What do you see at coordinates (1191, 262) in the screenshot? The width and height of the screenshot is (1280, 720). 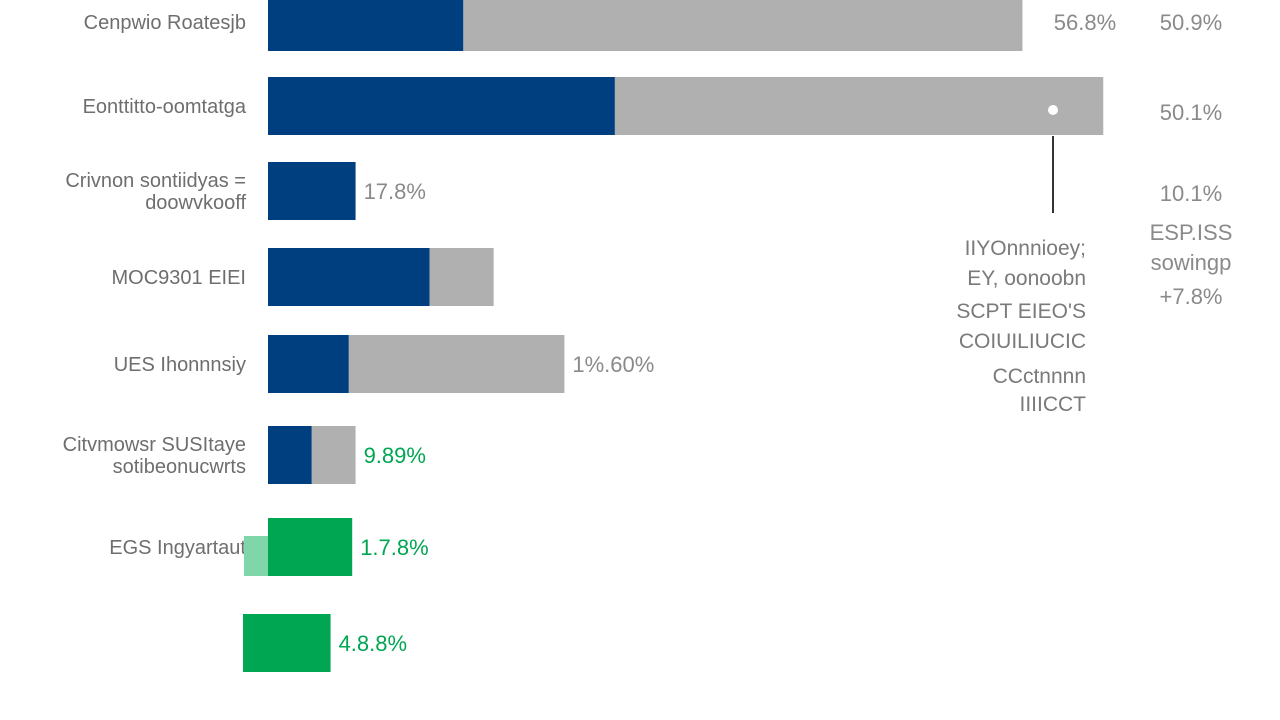 I see `right-column-note: sowingp` at bounding box center [1191, 262].